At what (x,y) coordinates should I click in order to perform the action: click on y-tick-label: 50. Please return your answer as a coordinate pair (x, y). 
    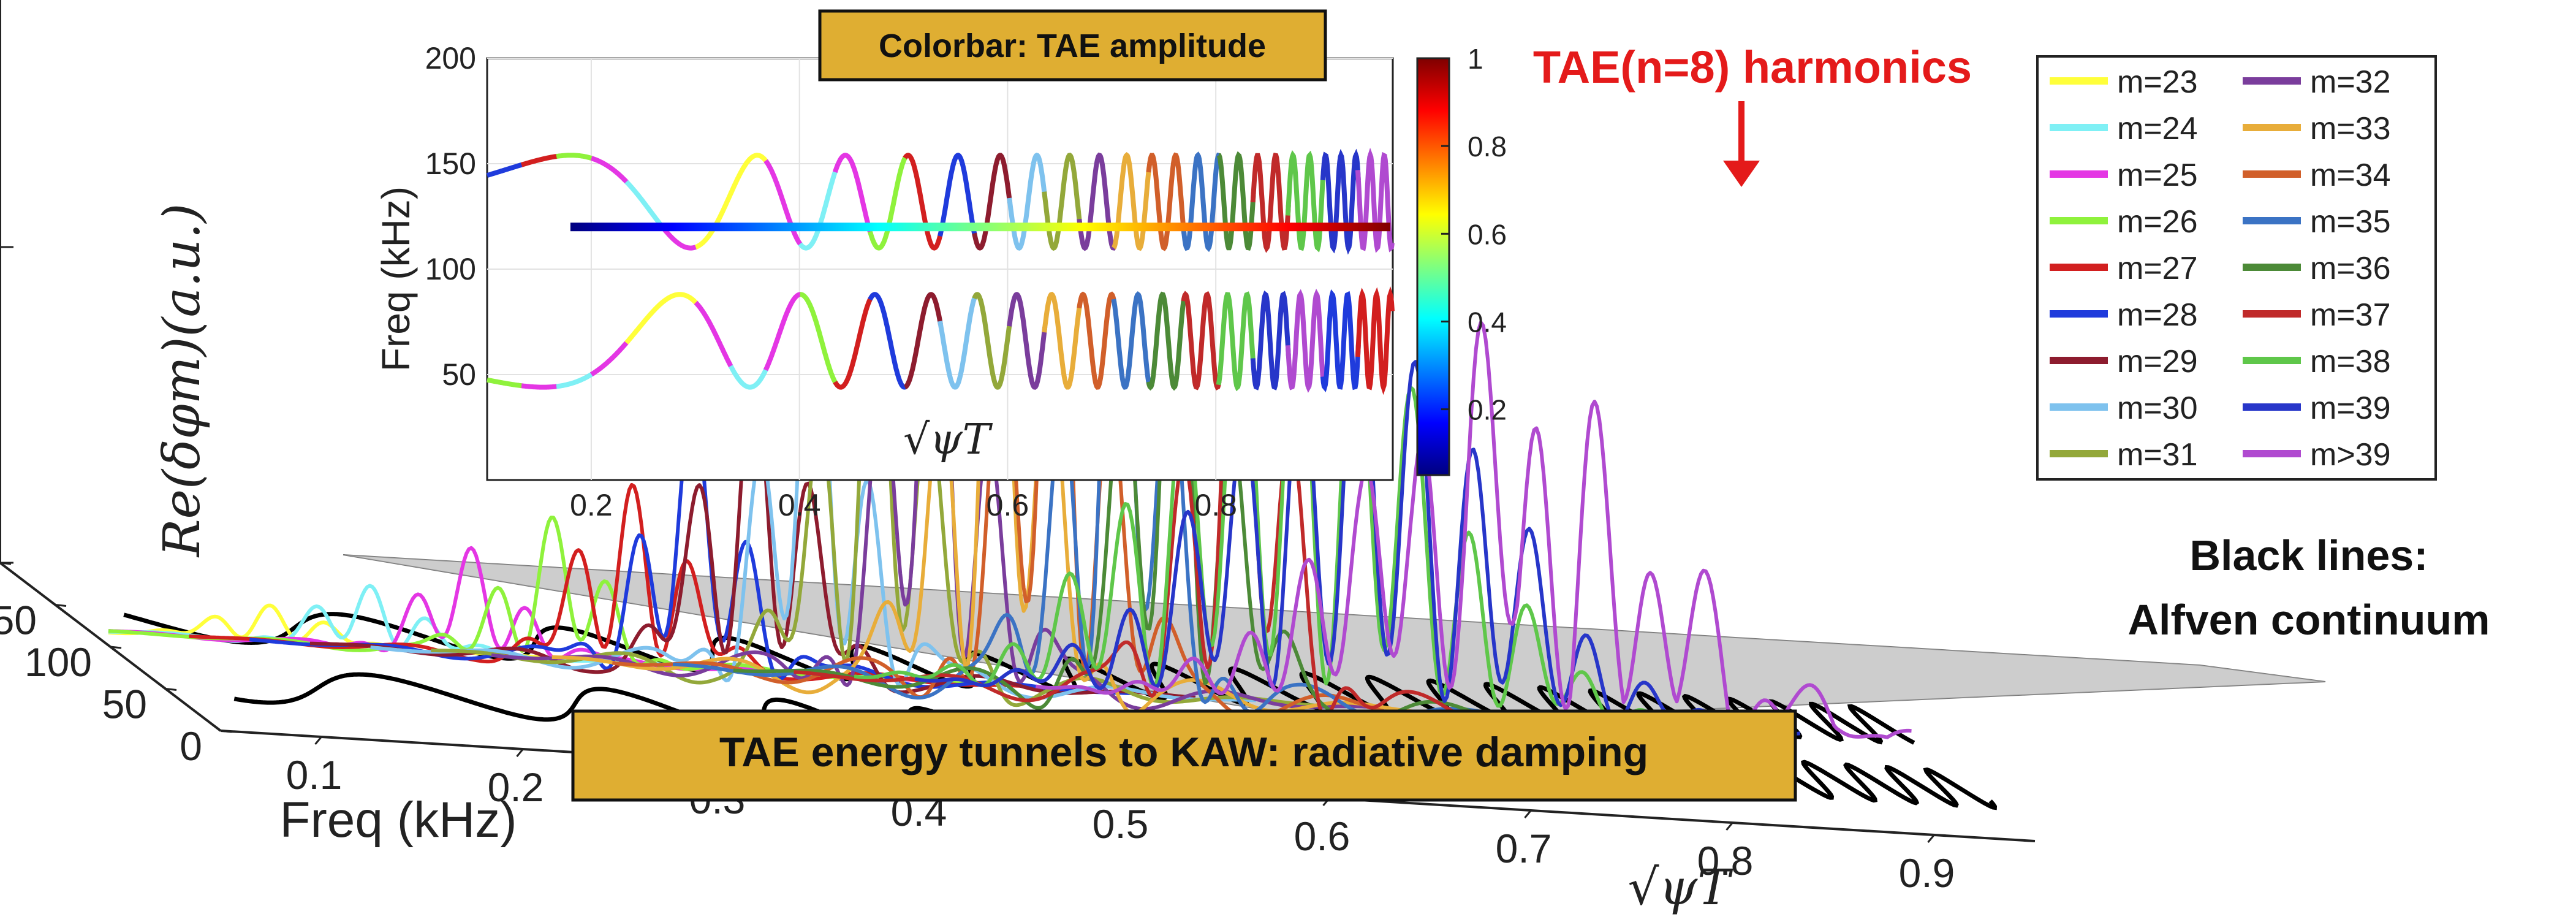
    Looking at the image, I should click on (125, 704).